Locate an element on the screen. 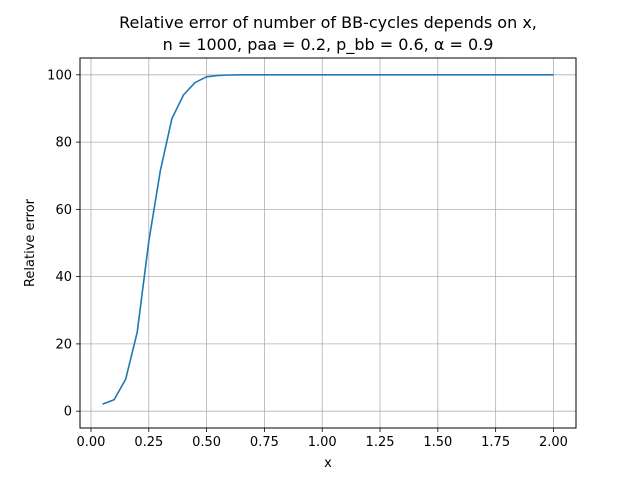 The image size is (640, 480). y-tick-label: 60 is located at coordinates (63, 210).